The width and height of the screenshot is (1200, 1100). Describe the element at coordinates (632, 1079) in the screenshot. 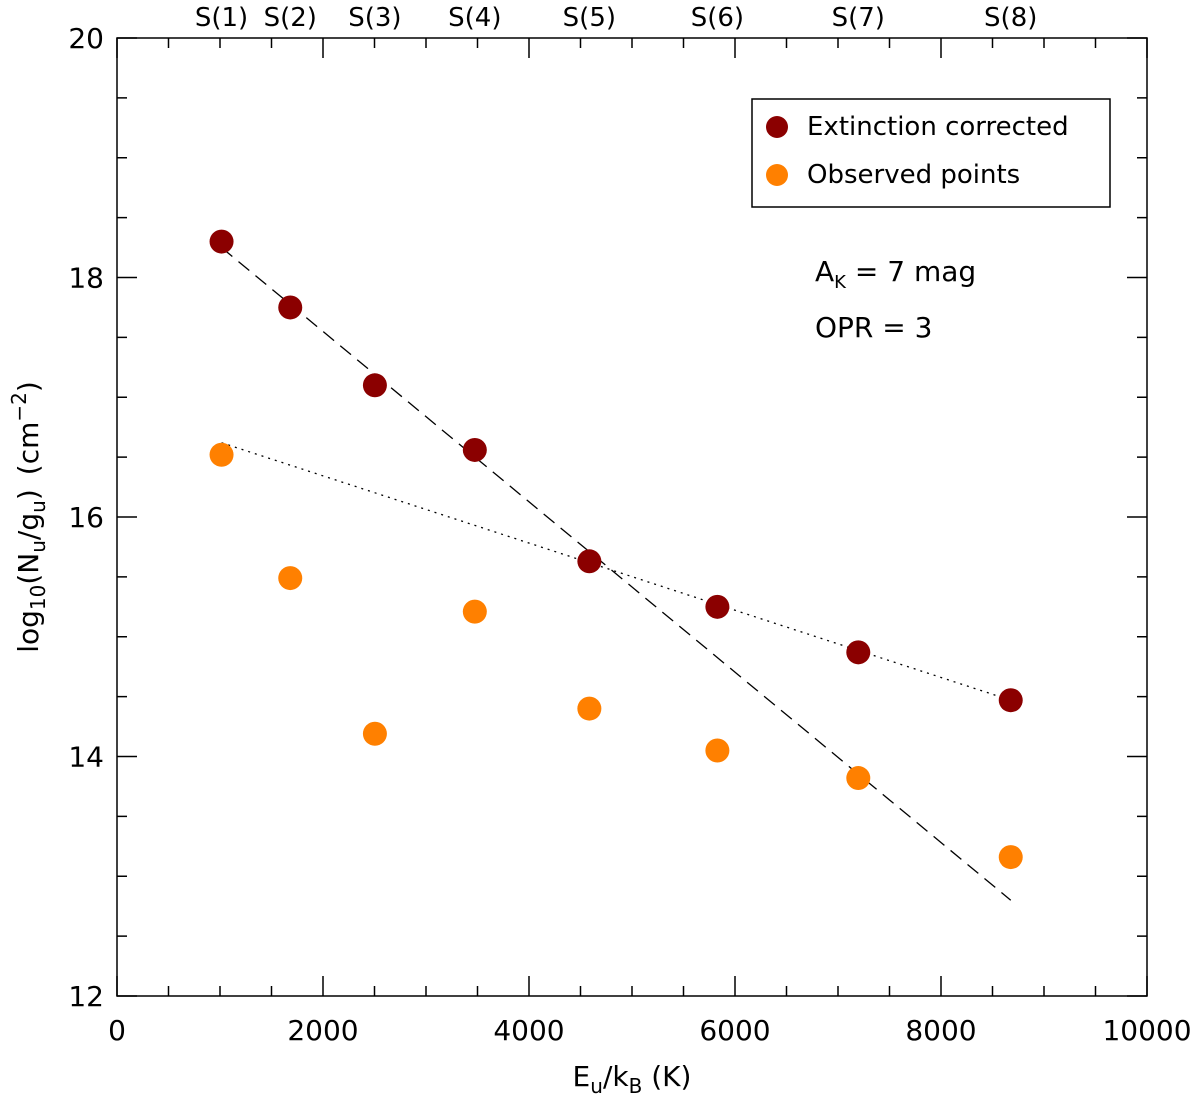

I see `x-axis-title: Eu/kB (K)` at that location.